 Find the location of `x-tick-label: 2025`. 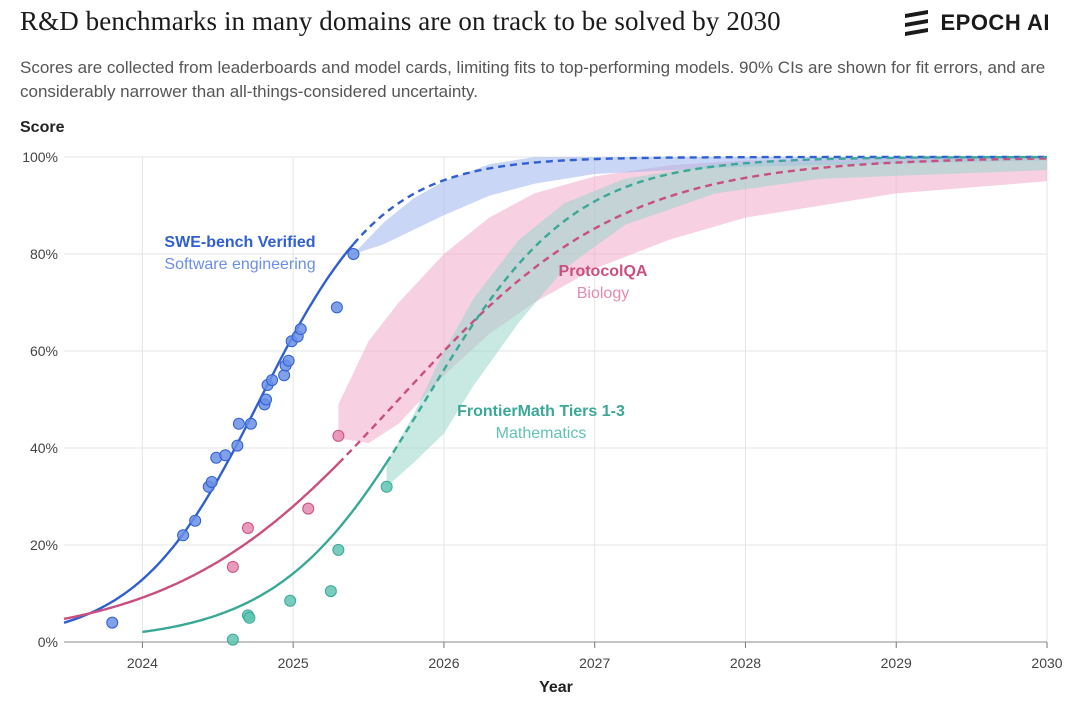

x-tick-label: 2025 is located at coordinates (293, 663).